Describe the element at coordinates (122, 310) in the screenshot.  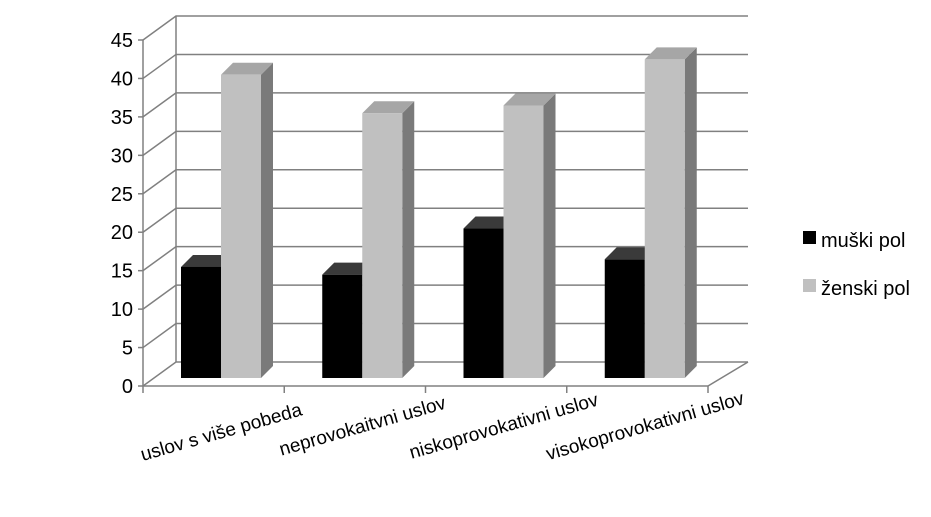
I see `y-tick-label: 10` at that location.